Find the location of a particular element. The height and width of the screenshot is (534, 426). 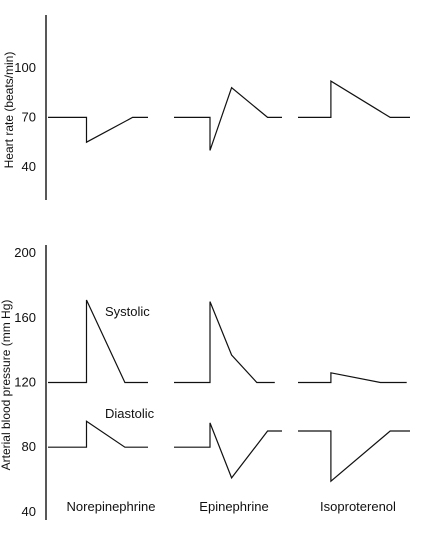

category-label-isoproterenol: Isoproterenol is located at coordinates (358, 506).